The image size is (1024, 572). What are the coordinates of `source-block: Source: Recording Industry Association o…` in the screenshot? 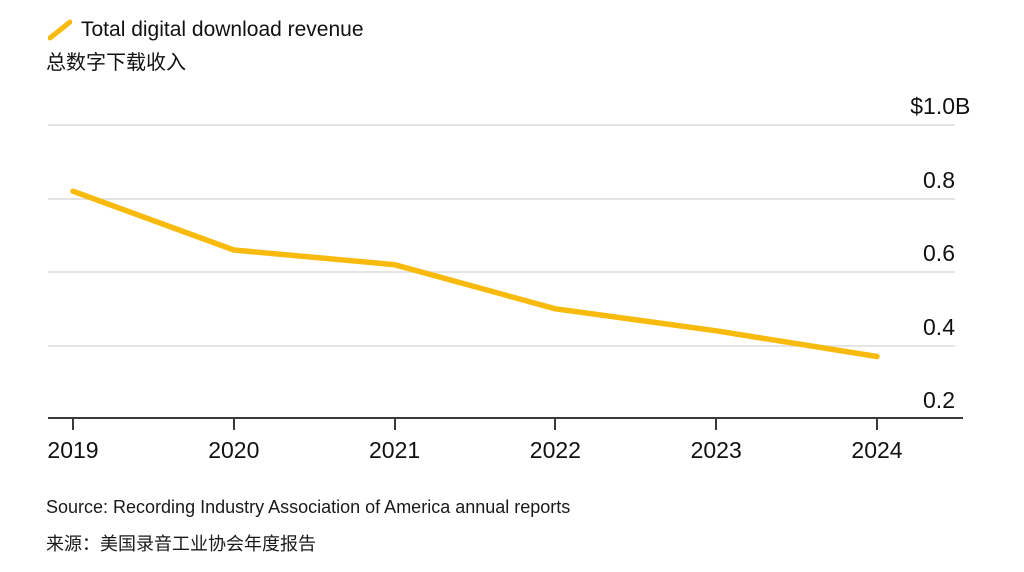 It's located at (308, 525).